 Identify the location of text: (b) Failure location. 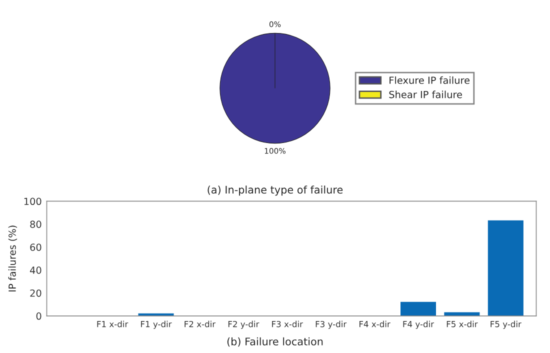
(275, 342).